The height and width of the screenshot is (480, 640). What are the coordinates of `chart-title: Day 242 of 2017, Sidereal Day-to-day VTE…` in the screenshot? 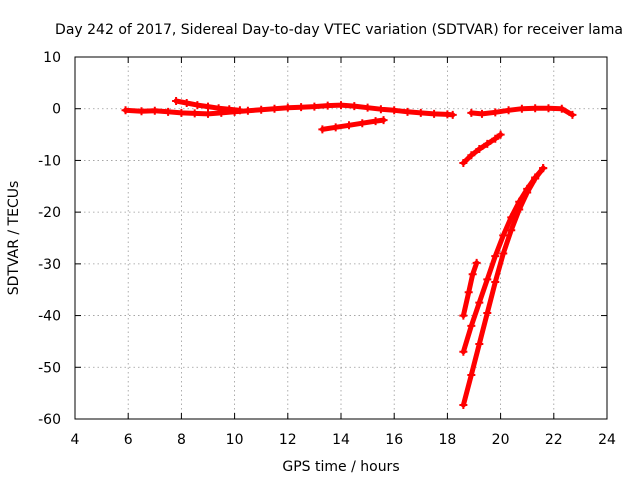 It's located at (339, 30).